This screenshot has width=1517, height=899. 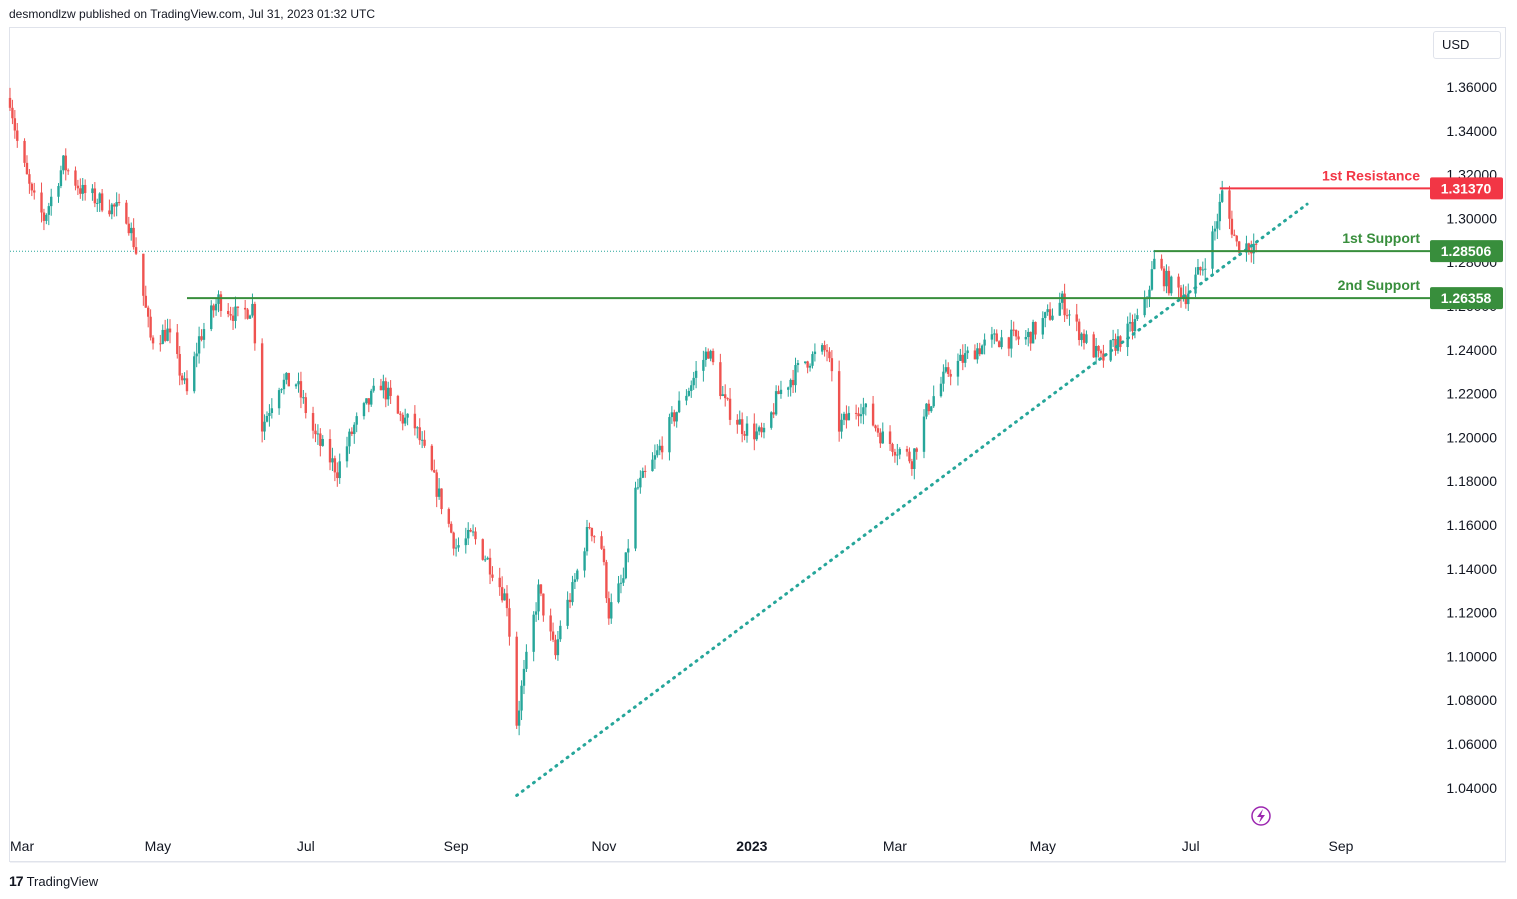 What do you see at coordinates (808, 233) in the screenshot?
I see `price-levels: 1st Resistance 1st Support 2nd Support` at bounding box center [808, 233].